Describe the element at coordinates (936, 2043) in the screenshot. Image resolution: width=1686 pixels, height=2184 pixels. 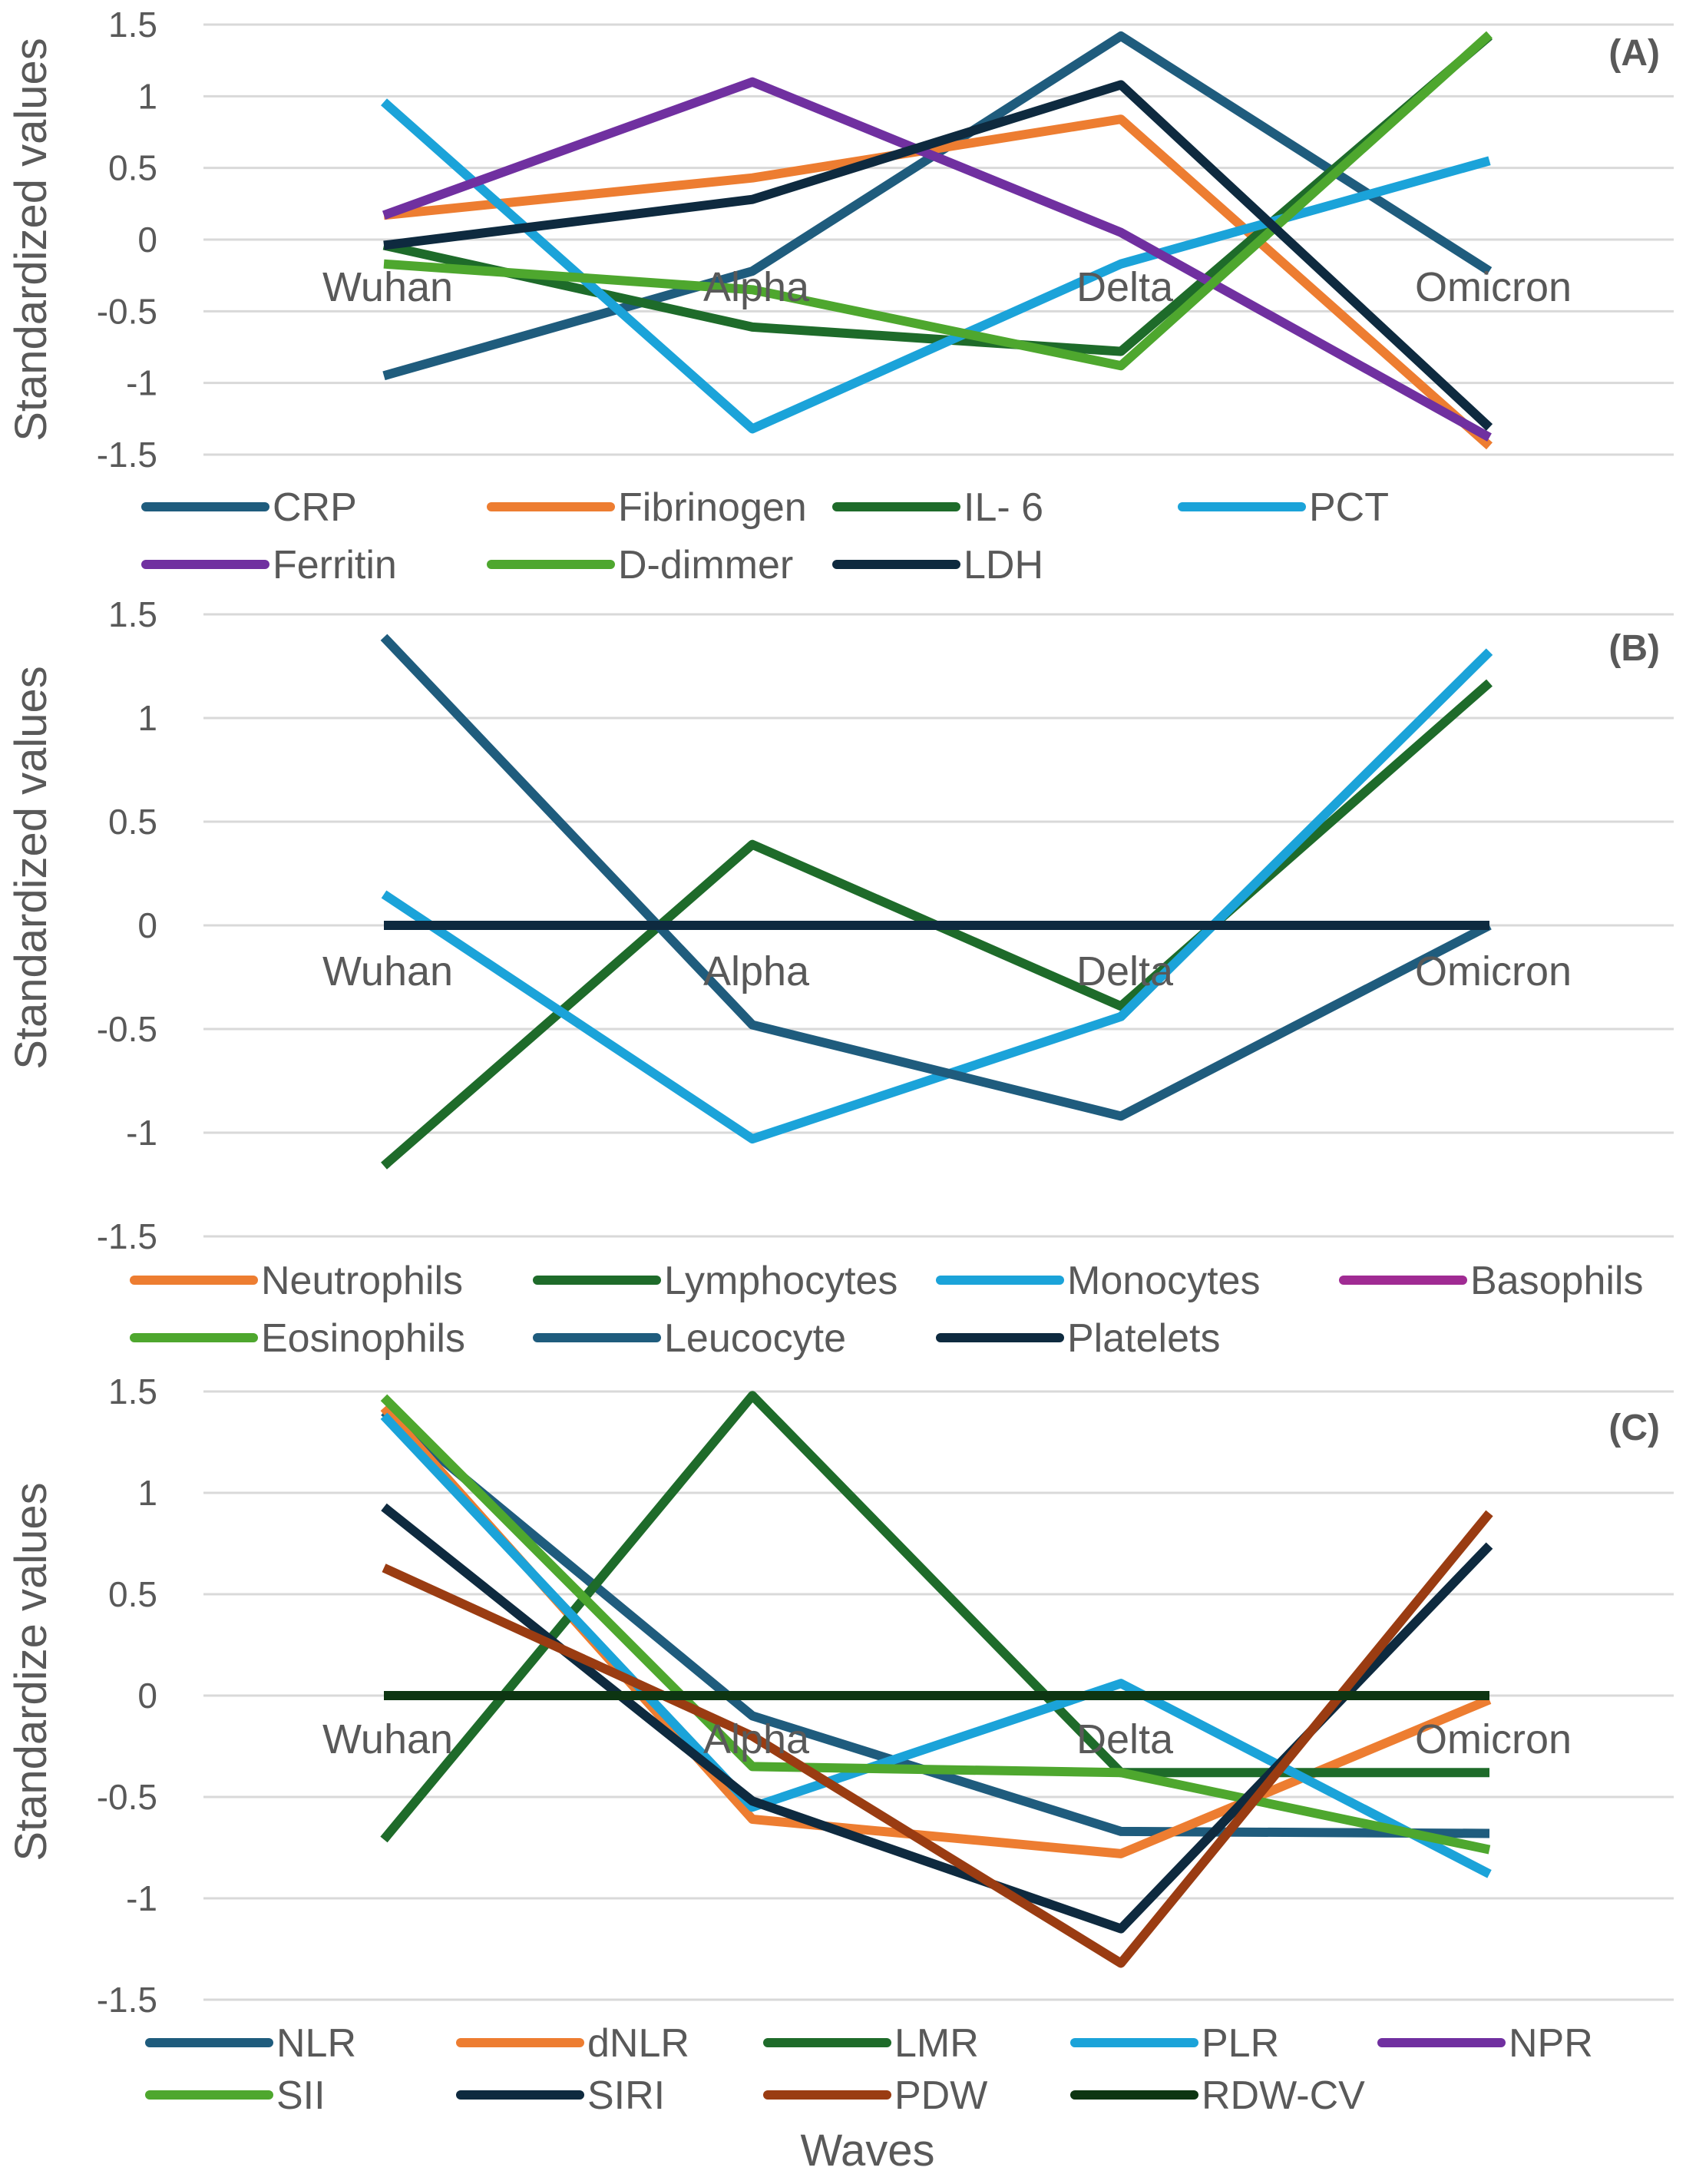
I see `legend-label: LMR` at that location.